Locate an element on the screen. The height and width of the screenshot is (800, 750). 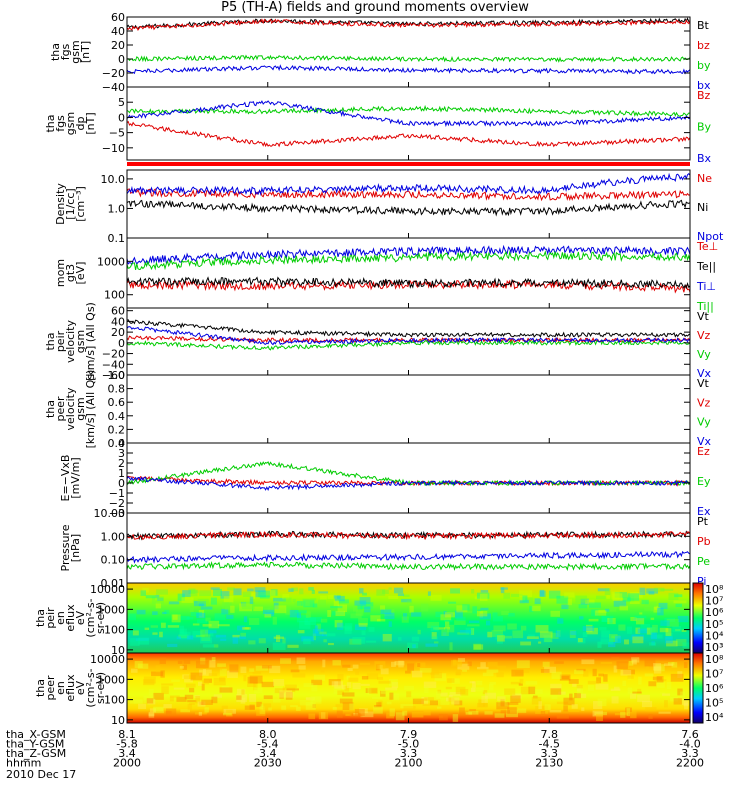
series-line-ex is located at coordinates (408, 483).